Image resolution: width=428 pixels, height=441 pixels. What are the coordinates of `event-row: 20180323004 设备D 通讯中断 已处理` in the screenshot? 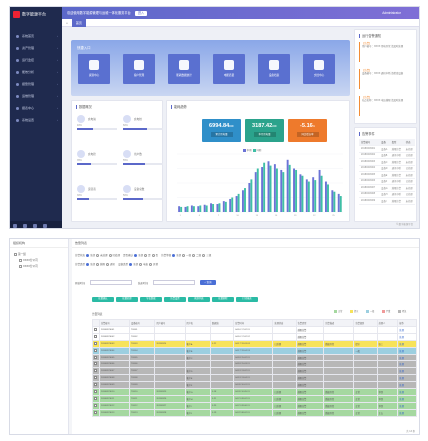 It's located at (387, 168).